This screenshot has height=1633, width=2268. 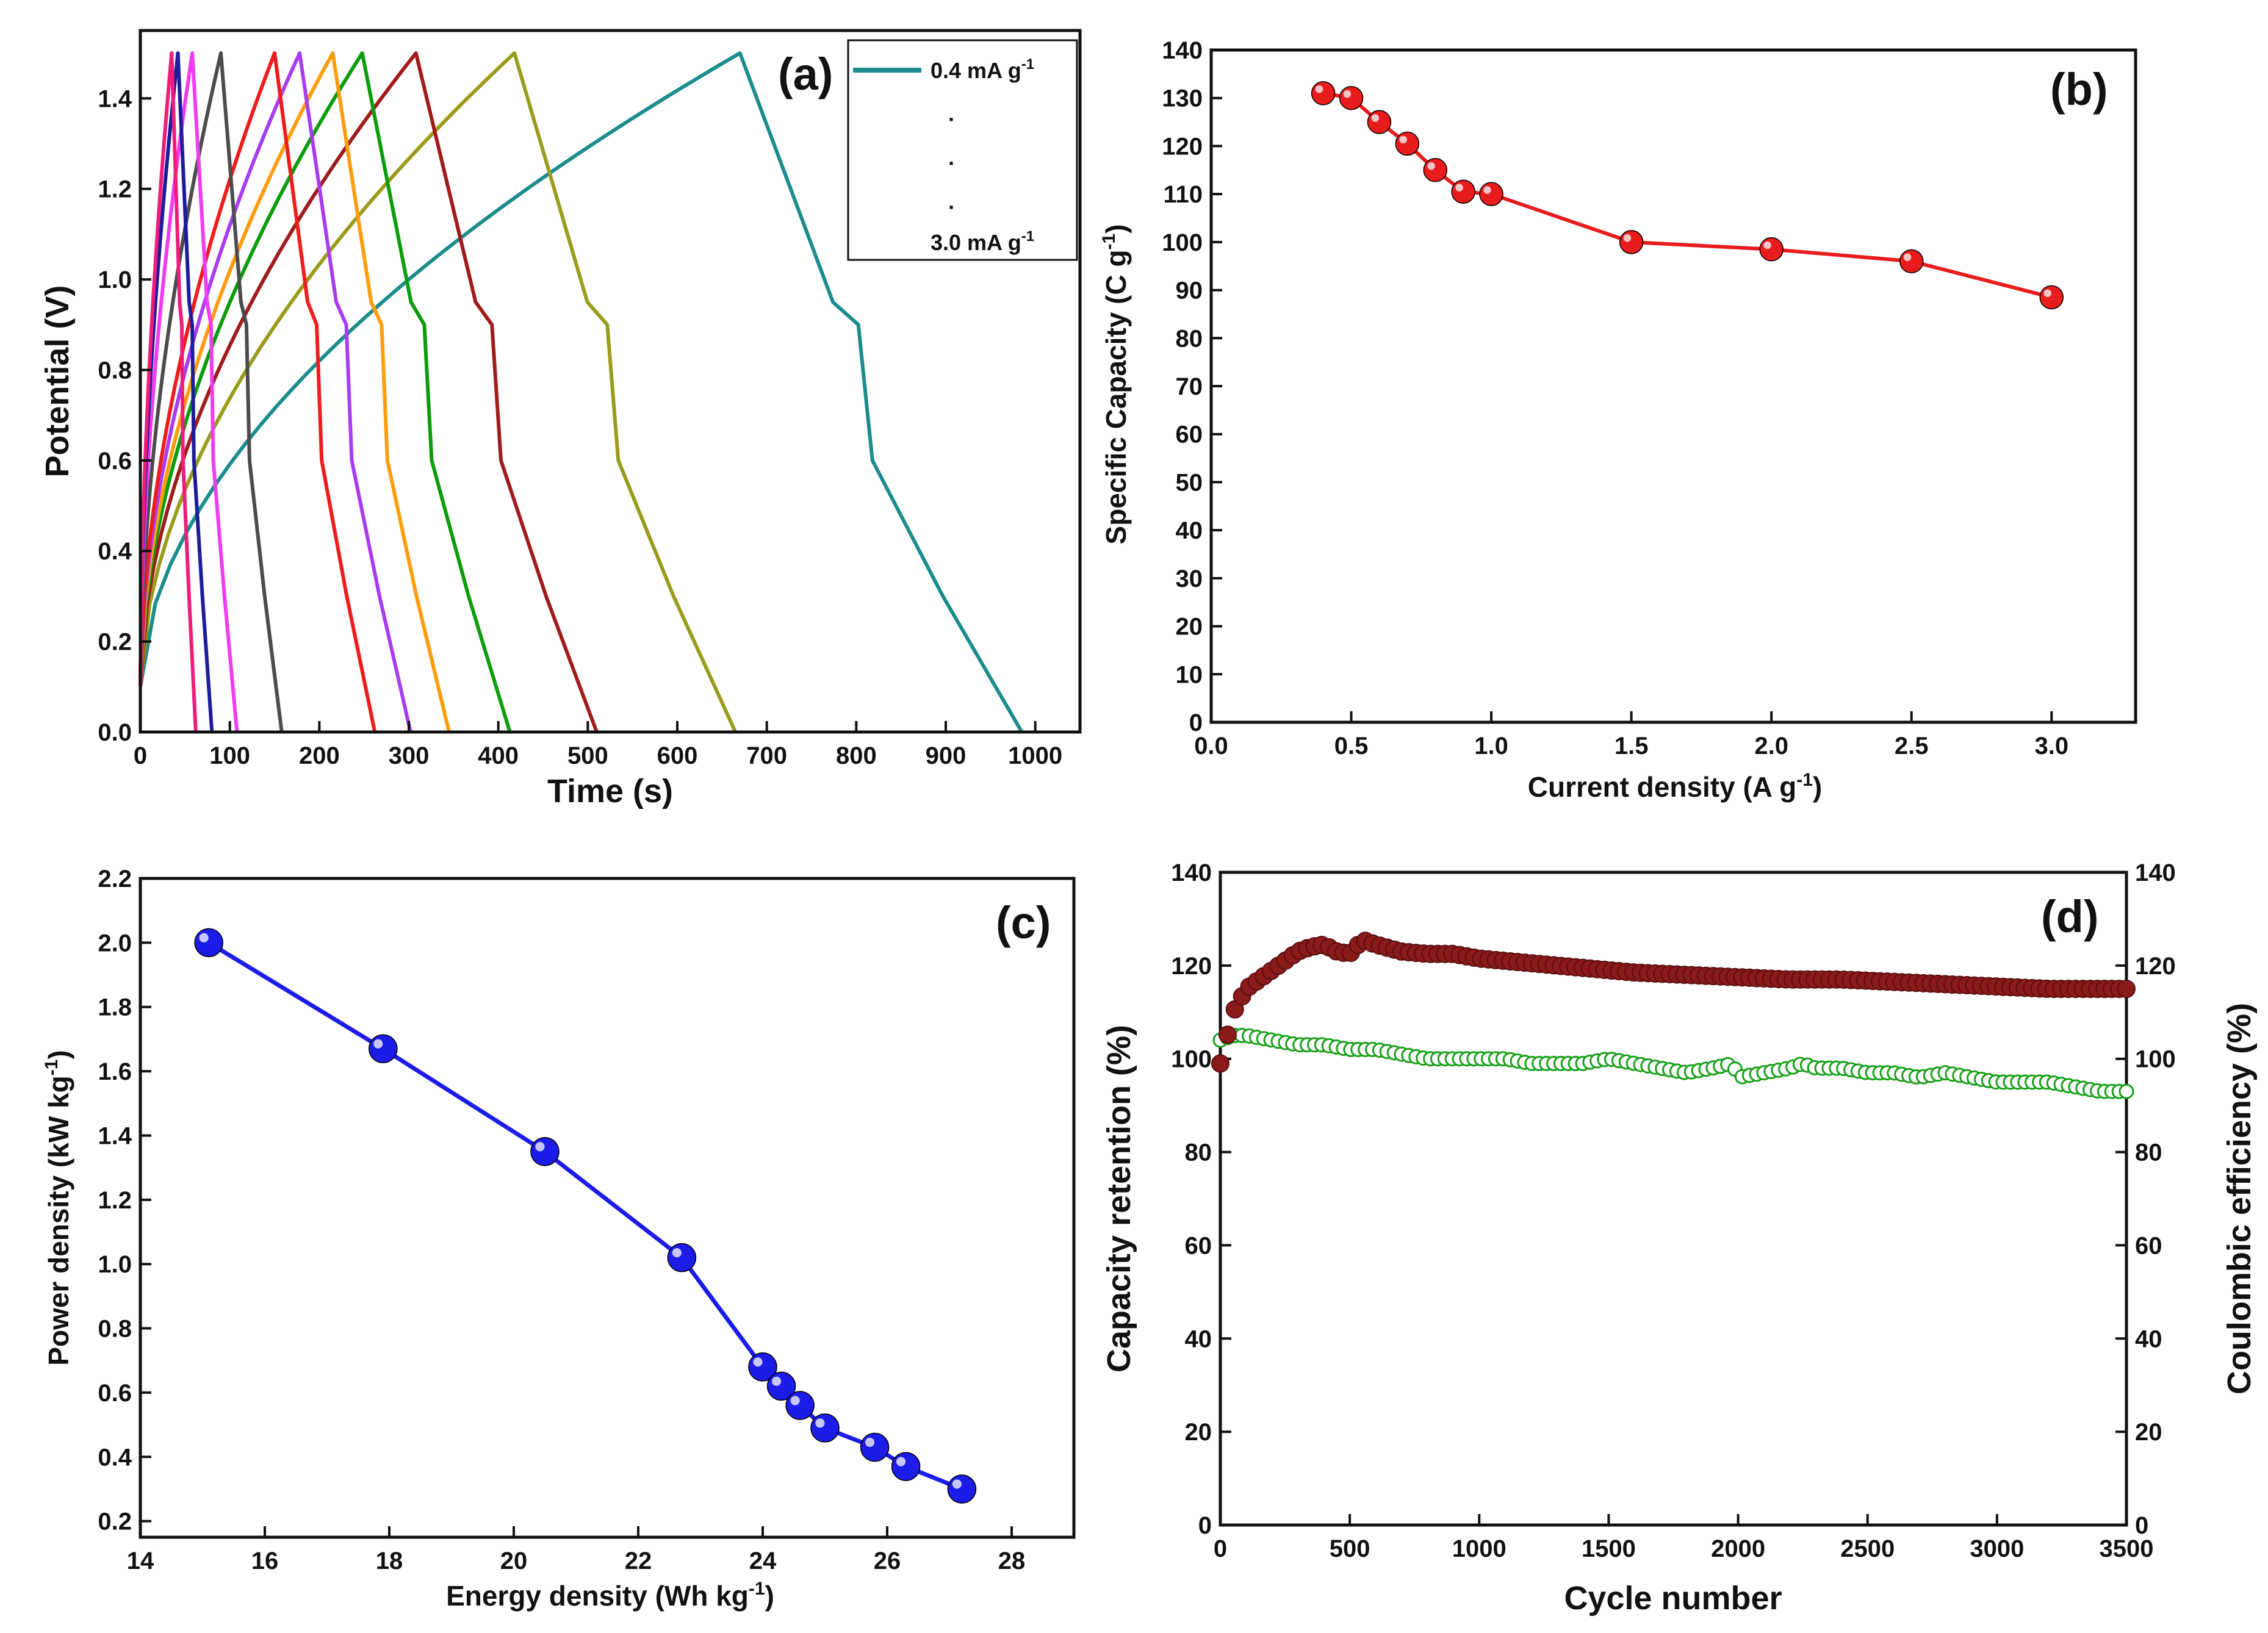 I want to click on x-tick-label: 100, so click(x=230, y=755).